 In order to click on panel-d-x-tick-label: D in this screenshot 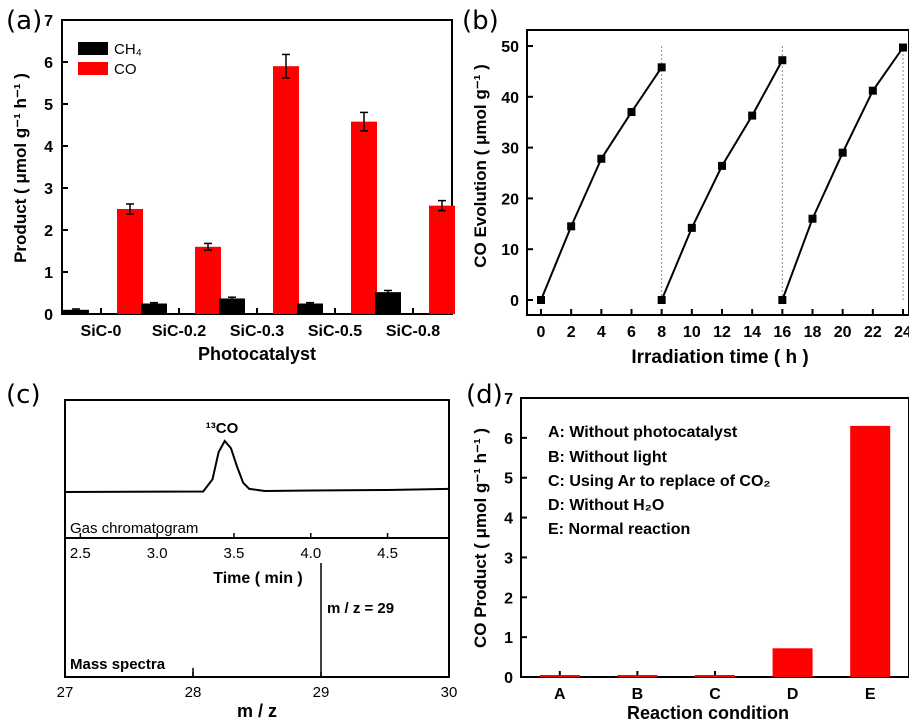, I will do `click(793, 694)`.